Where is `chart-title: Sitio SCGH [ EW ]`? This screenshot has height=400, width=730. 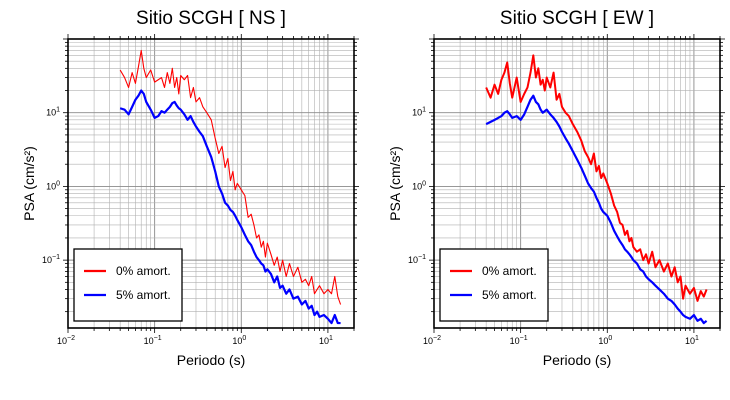 chart-title: Sitio SCGH [ EW ] is located at coordinates (577, 18).